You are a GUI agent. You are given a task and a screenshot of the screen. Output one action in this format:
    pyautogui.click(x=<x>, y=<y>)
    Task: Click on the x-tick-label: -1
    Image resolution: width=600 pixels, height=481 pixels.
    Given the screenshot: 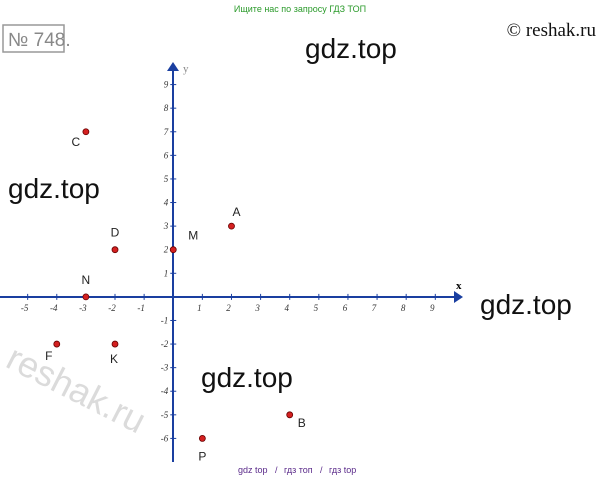 What is the action you would take?
    pyautogui.click(x=141, y=308)
    